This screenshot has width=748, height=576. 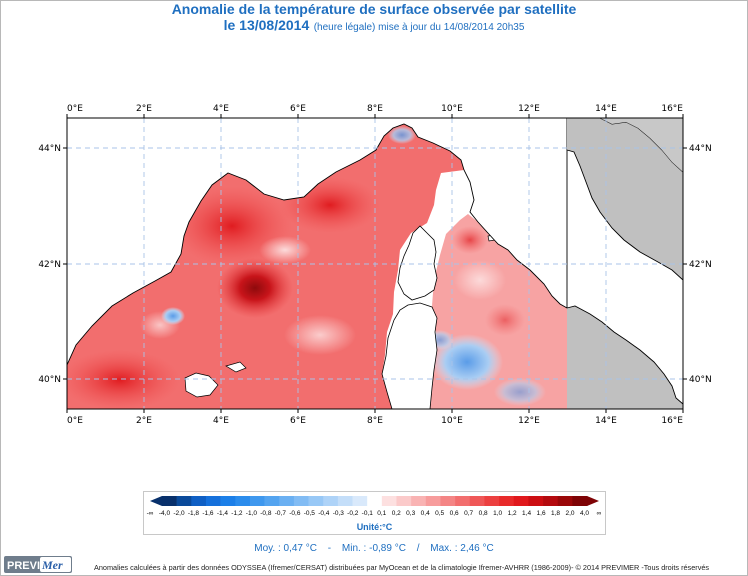 What do you see at coordinates (454, 513) in the screenshot?
I see `legend-tick-label: 0,6` at bounding box center [454, 513].